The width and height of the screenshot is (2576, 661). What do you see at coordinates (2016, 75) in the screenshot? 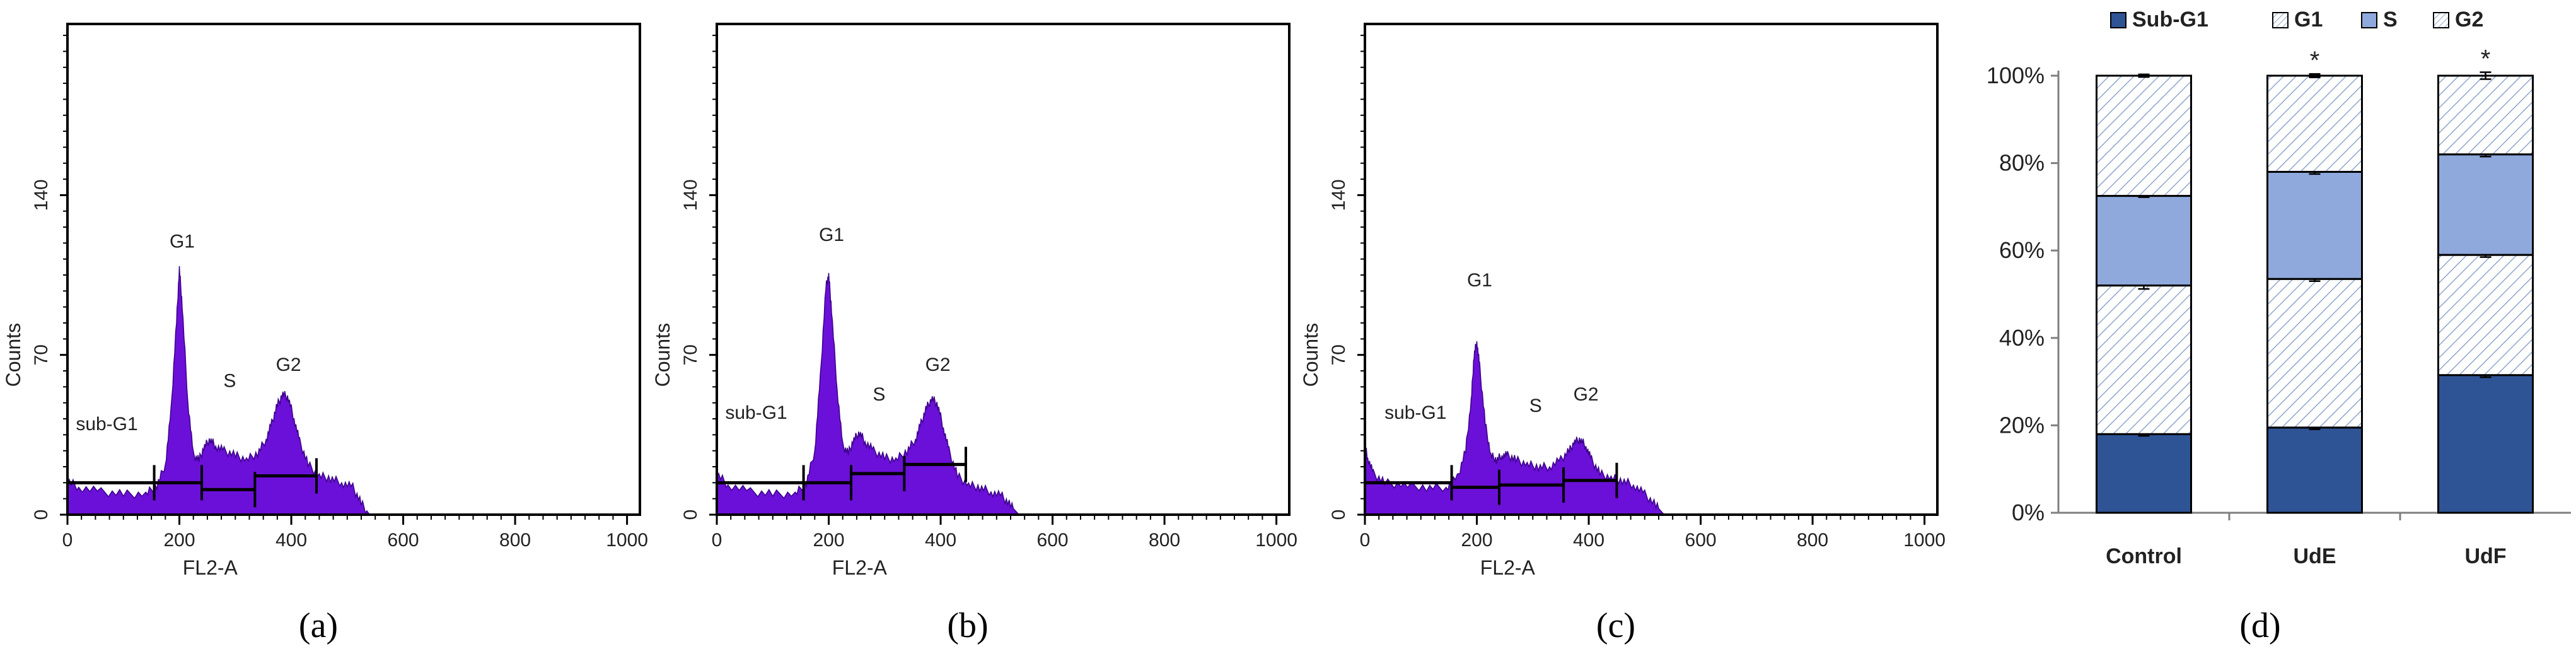
I see `bar-y-tick-label-100: 100%` at bounding box center [2016, 75].